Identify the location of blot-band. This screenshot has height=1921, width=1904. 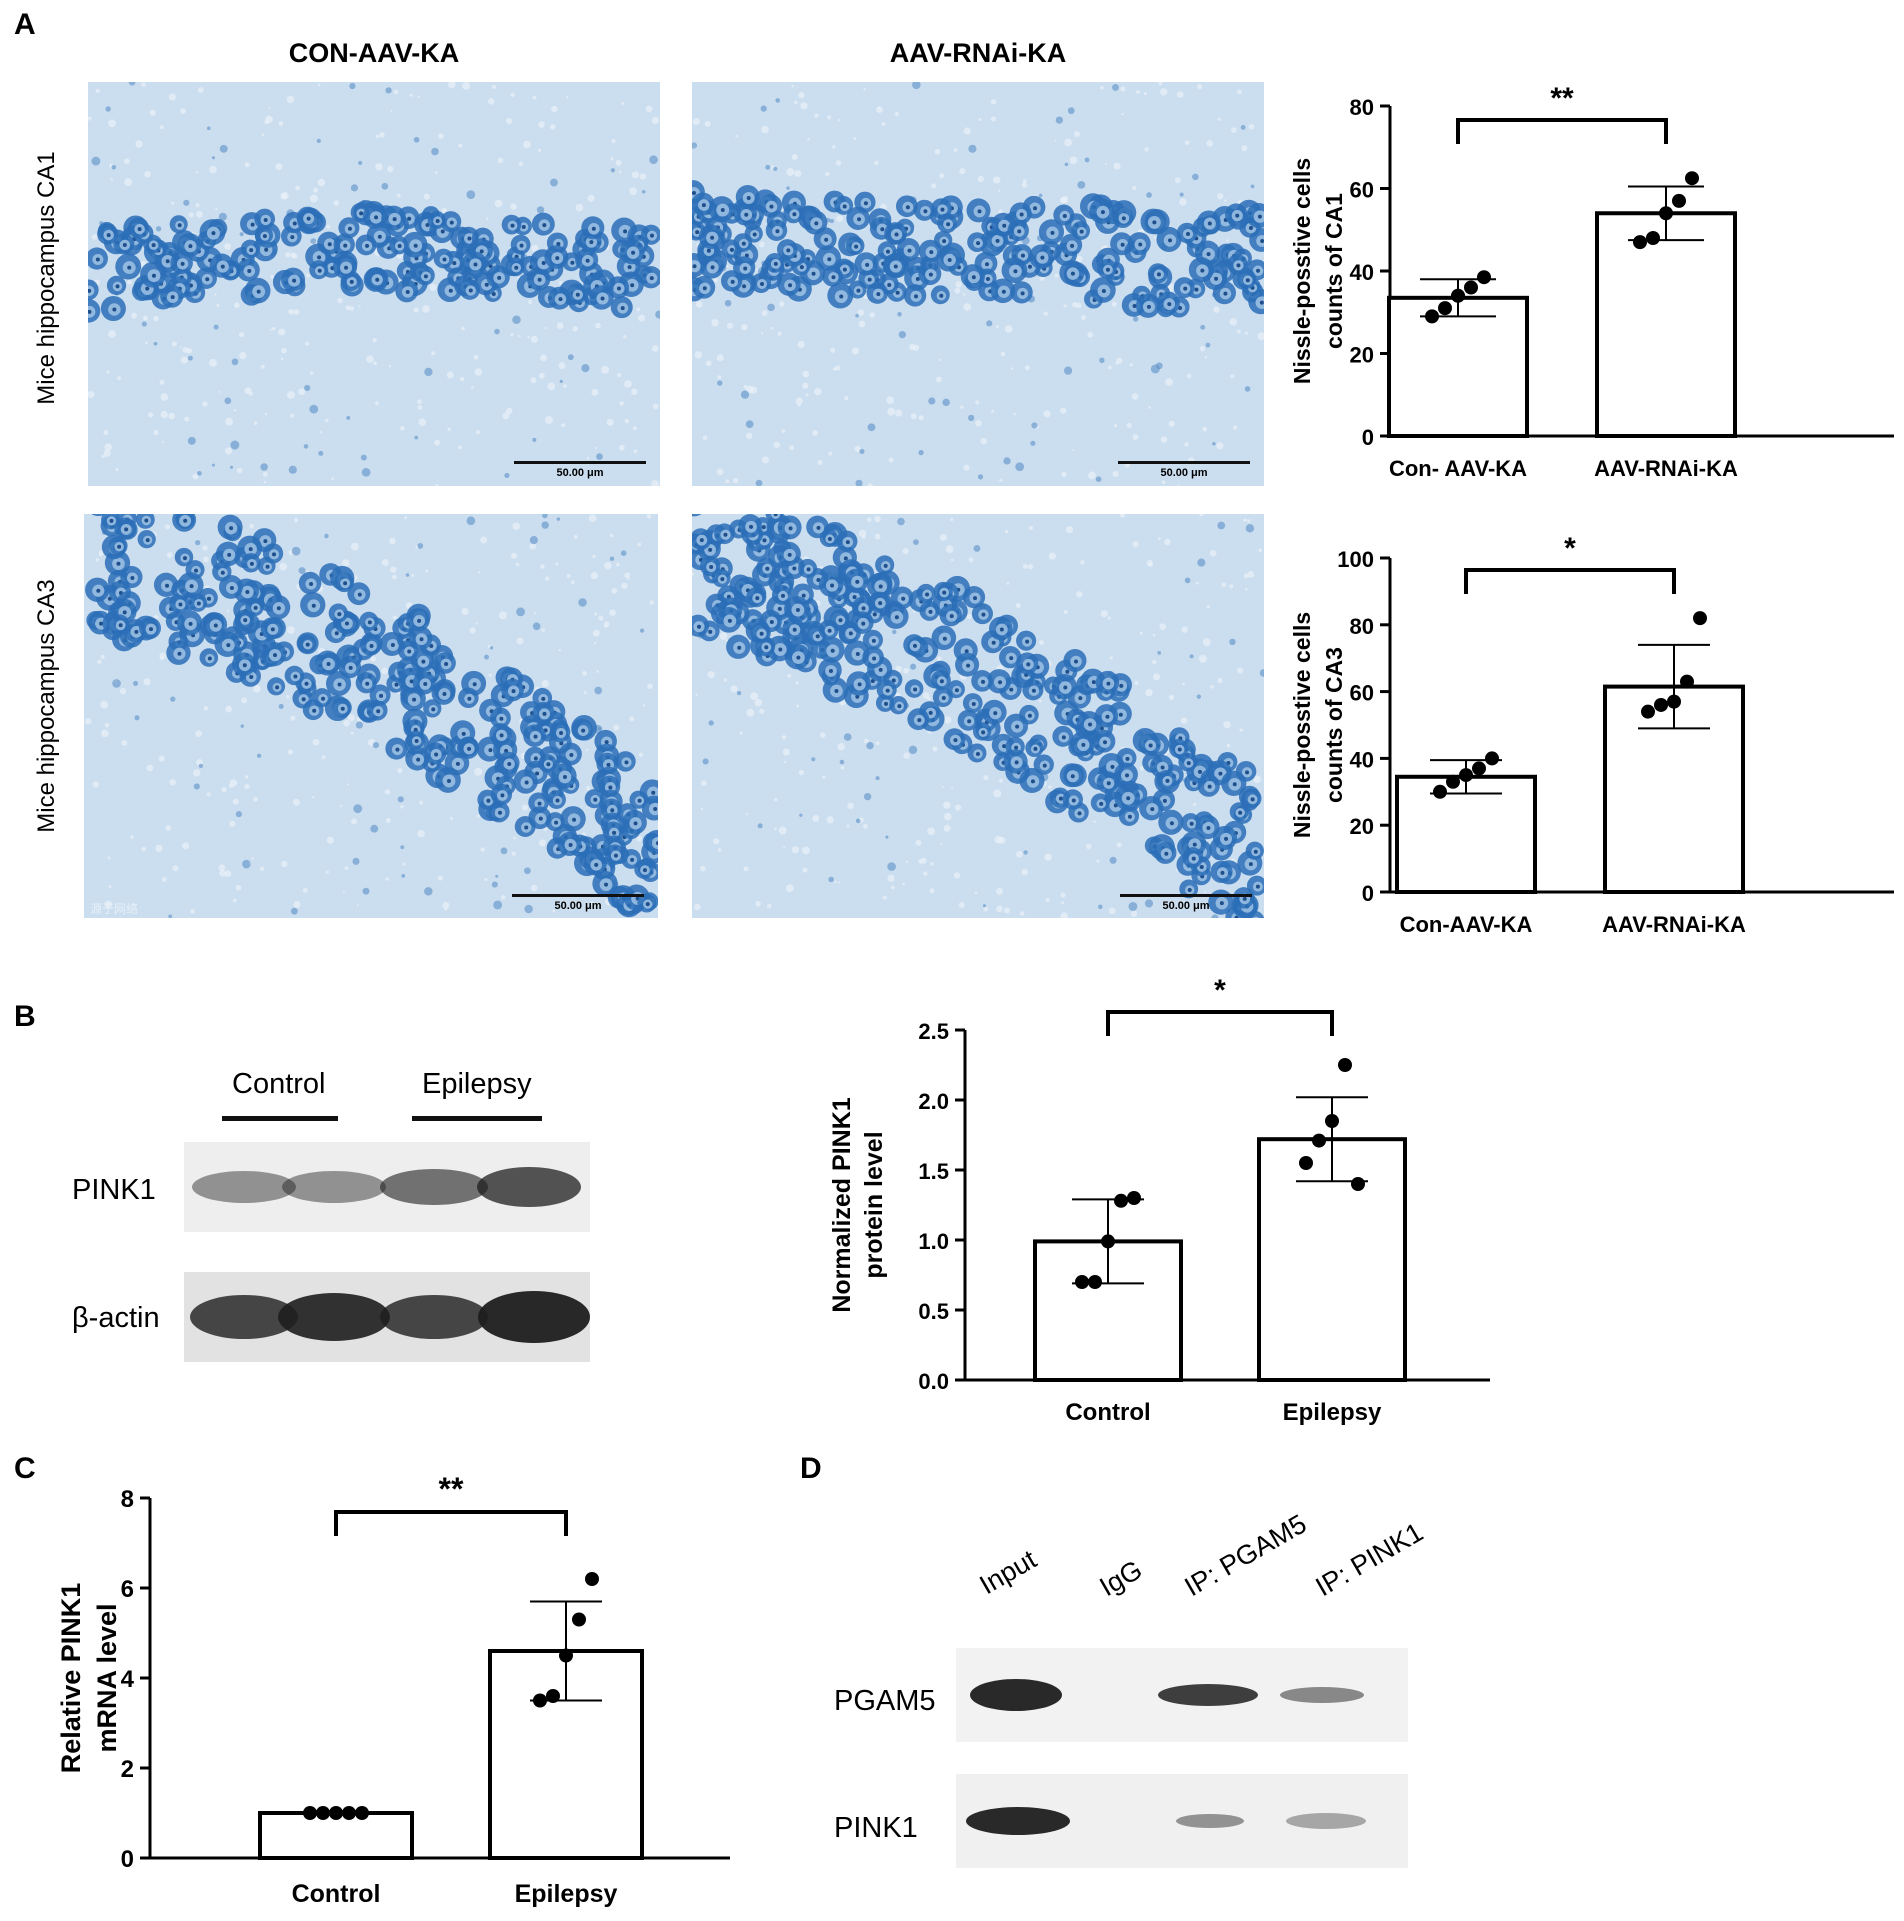
(434, 1317).